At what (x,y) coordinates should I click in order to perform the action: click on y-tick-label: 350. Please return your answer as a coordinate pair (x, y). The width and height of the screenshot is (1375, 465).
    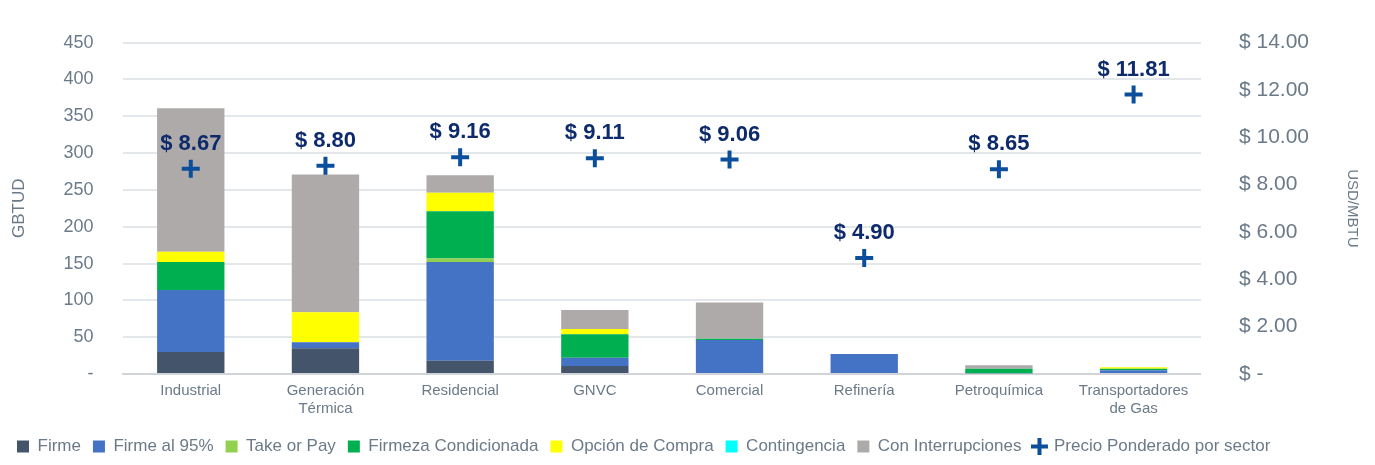
    Looking at the image, I should click on (78, 115).